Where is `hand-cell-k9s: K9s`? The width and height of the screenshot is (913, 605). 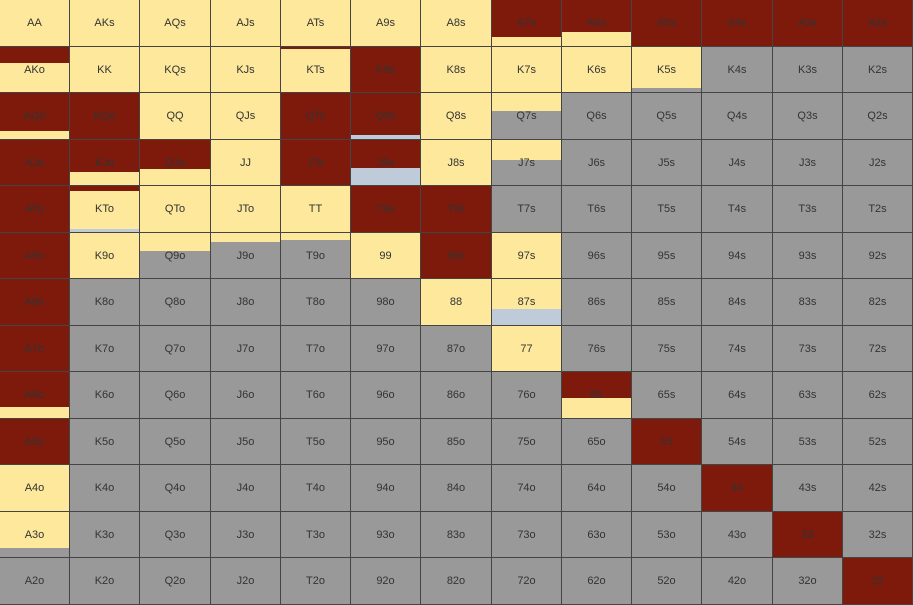
hand-cell-k9s: K9s is located at coordinates (385, 69).